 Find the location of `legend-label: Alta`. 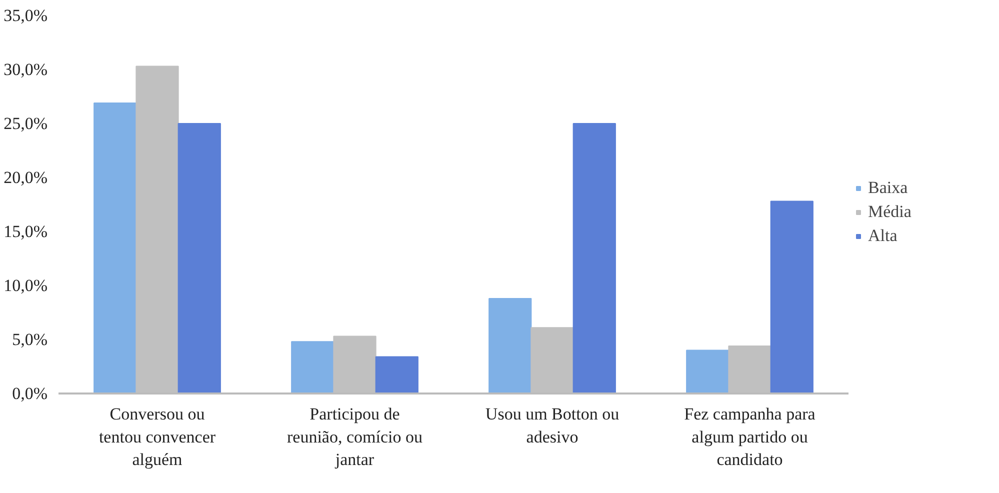

legend-label: Alta is located at coordinates (883, 236).